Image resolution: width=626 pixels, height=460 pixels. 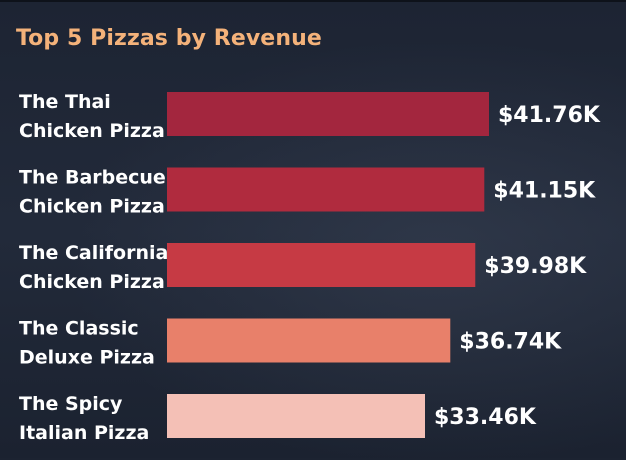 What do you see at coordinates (92, 282) in the screenshot?
I see `category-label-the-california-chicken-pizza-line-2: Chicken Pizza` at bounding box center [92, 282].